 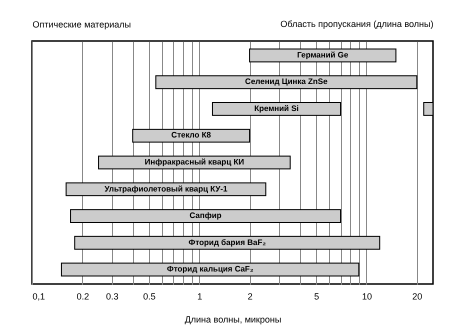 I want to click on x-tick-label: 20, so click(x=417, y=297).